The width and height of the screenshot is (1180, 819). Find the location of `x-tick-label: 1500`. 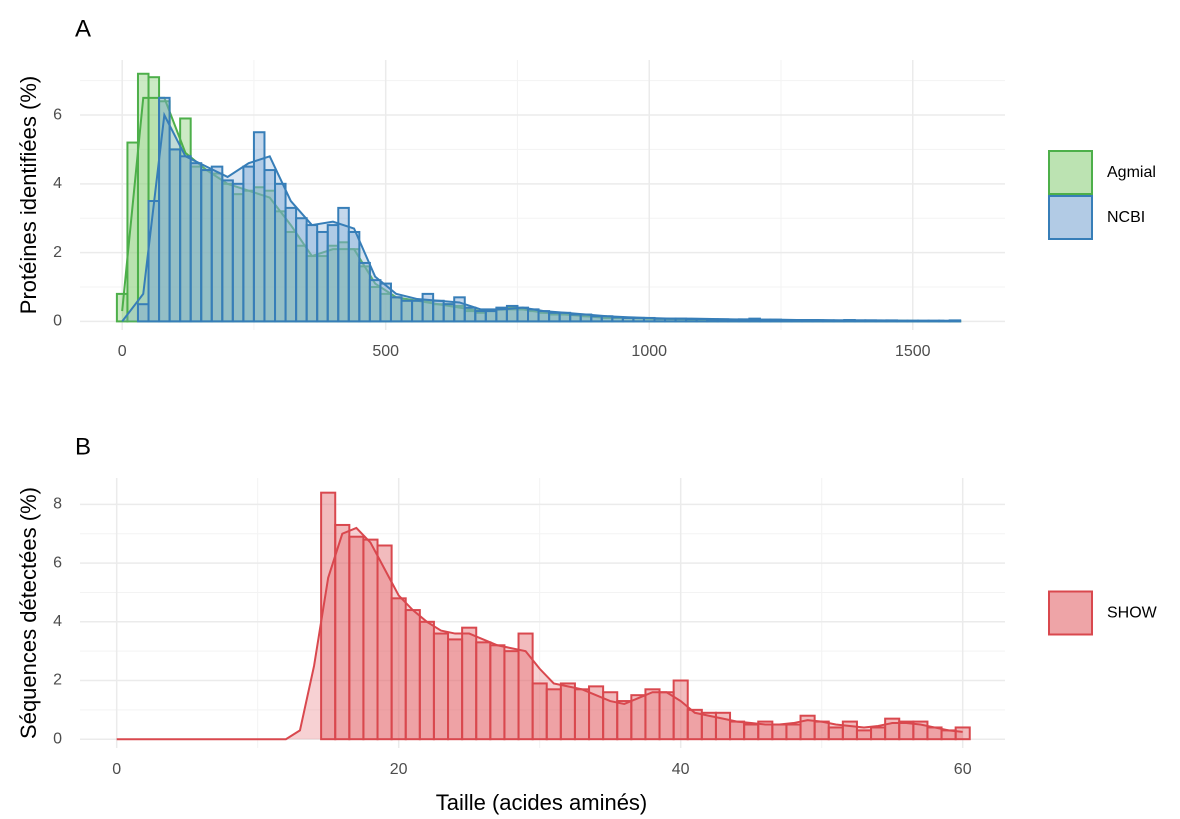

x-tick-label: 1500 is located at coordinates (913, 351).